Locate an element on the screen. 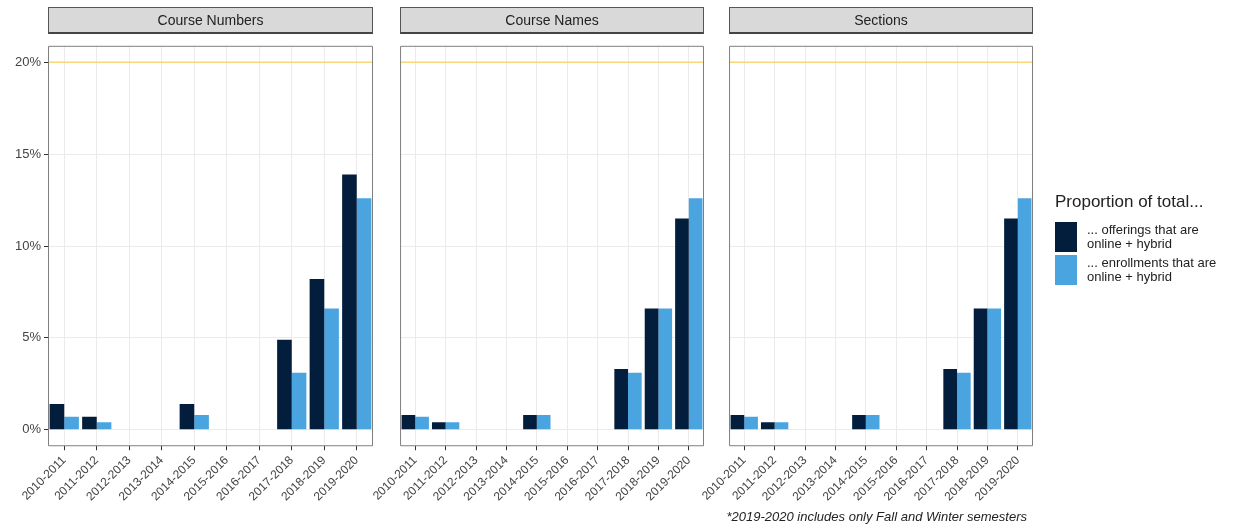 This screenshot has width=1241, height=529. chart-title: Sections is located at coordinates (881, 20).